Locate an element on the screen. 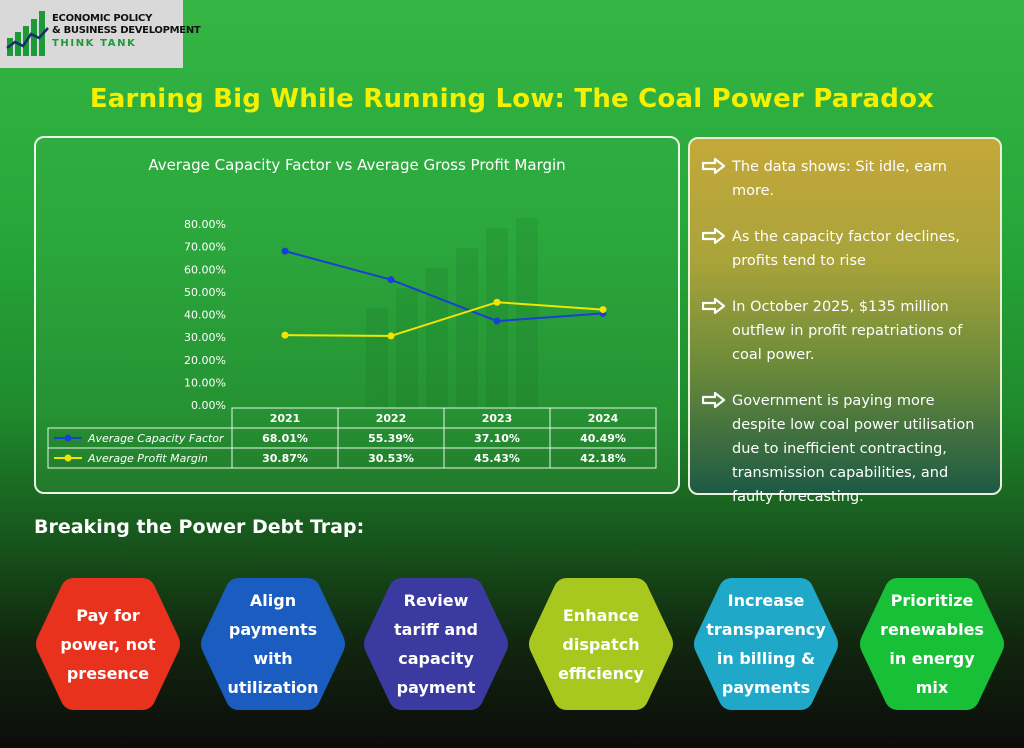  action-label: Enhance dispatch efficiency is located at coordinates (601, 644).